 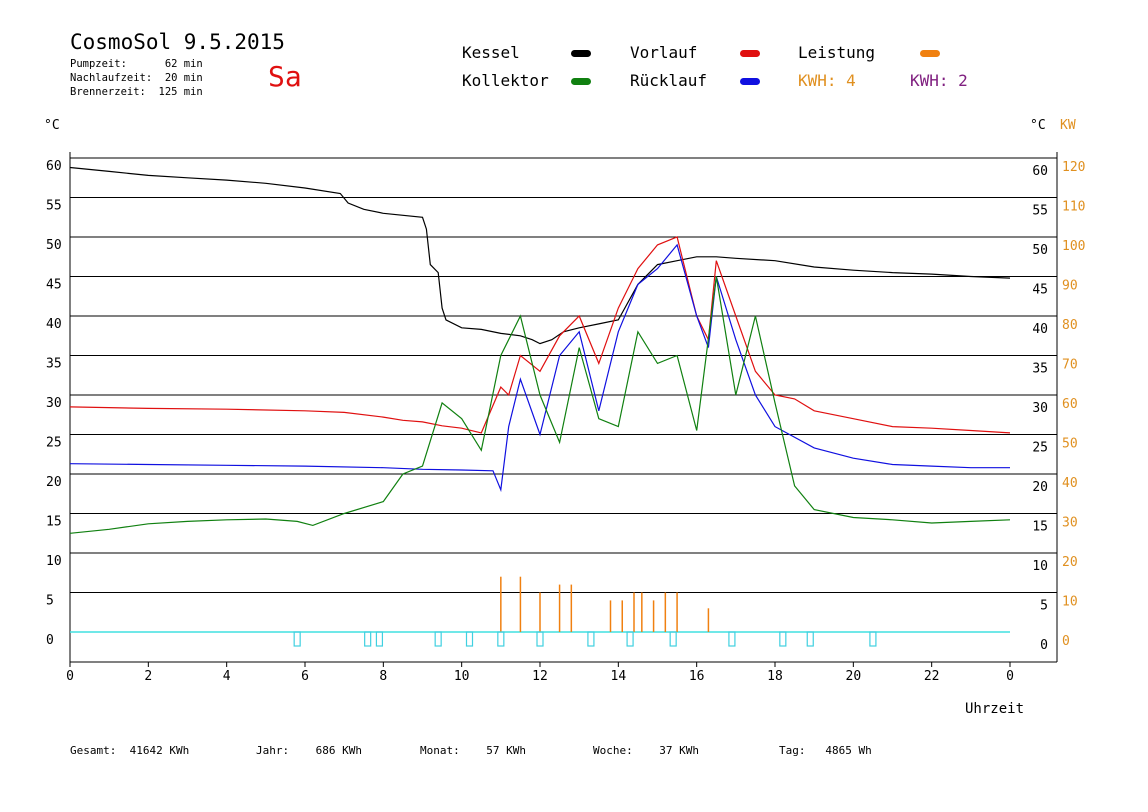 I want to click on x-tick-label: 10, so click(x=462, y=676).